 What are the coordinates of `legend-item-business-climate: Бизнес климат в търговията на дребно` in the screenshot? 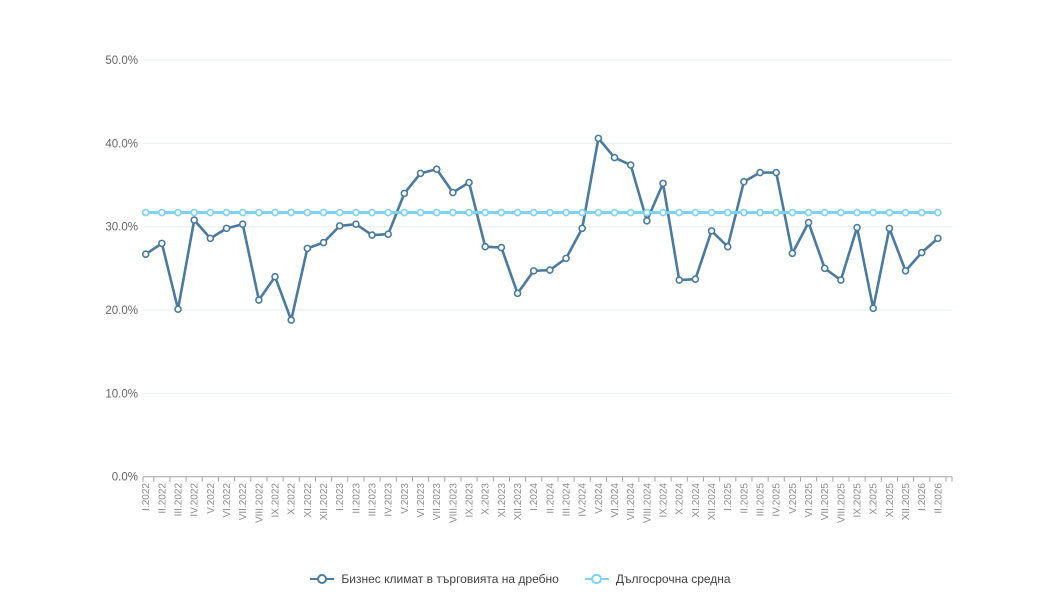 It's located at (434, 579).